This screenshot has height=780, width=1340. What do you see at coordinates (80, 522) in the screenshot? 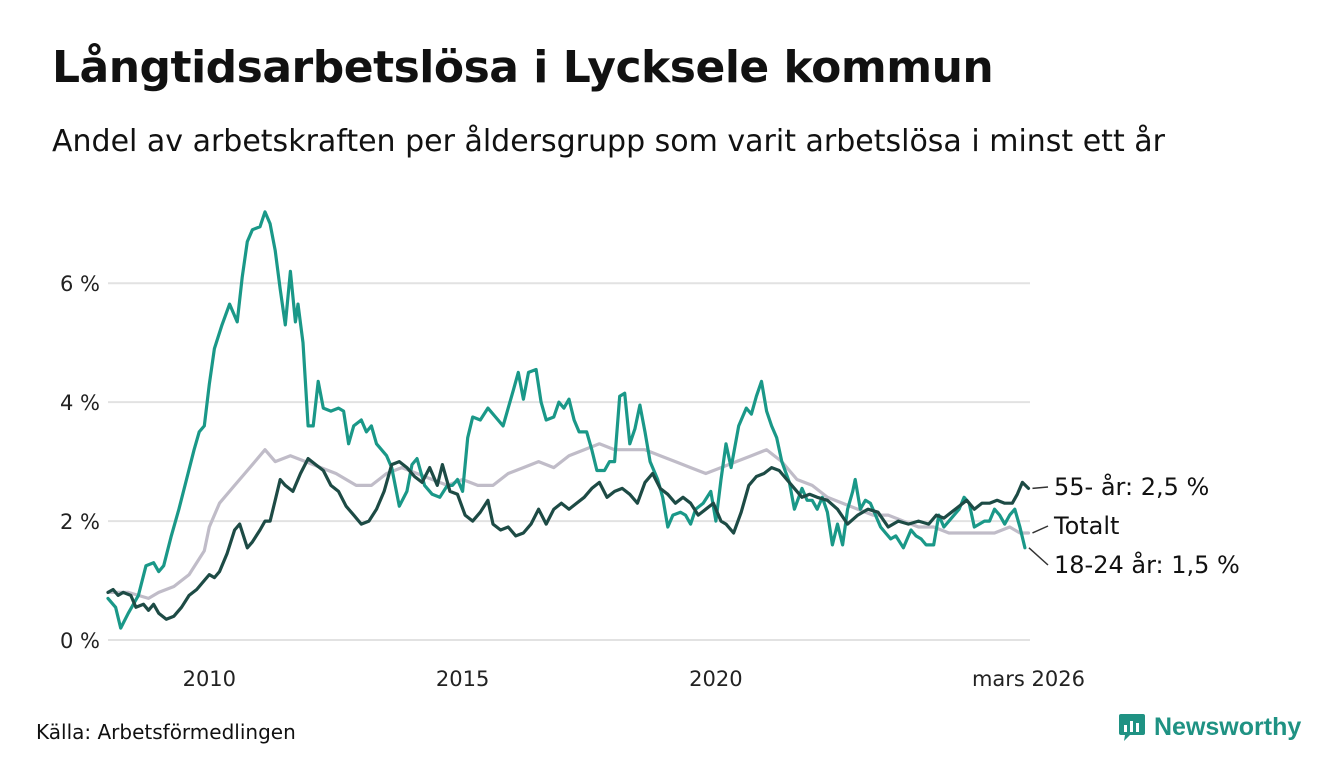
I see `y-tick-label: 2 %` at bounding box center [80, 522].